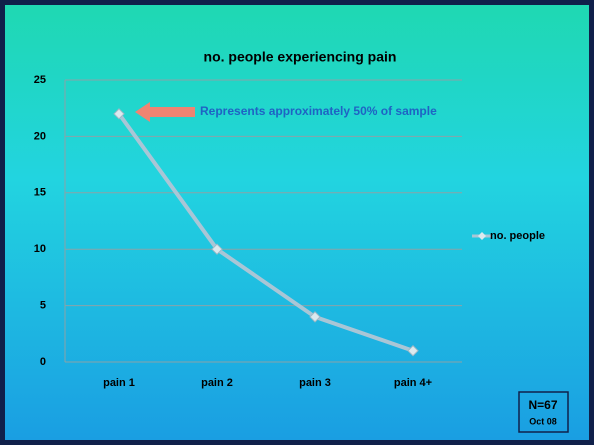 The image size is (594, 445). I want to click on note-box, so click(543, 412).